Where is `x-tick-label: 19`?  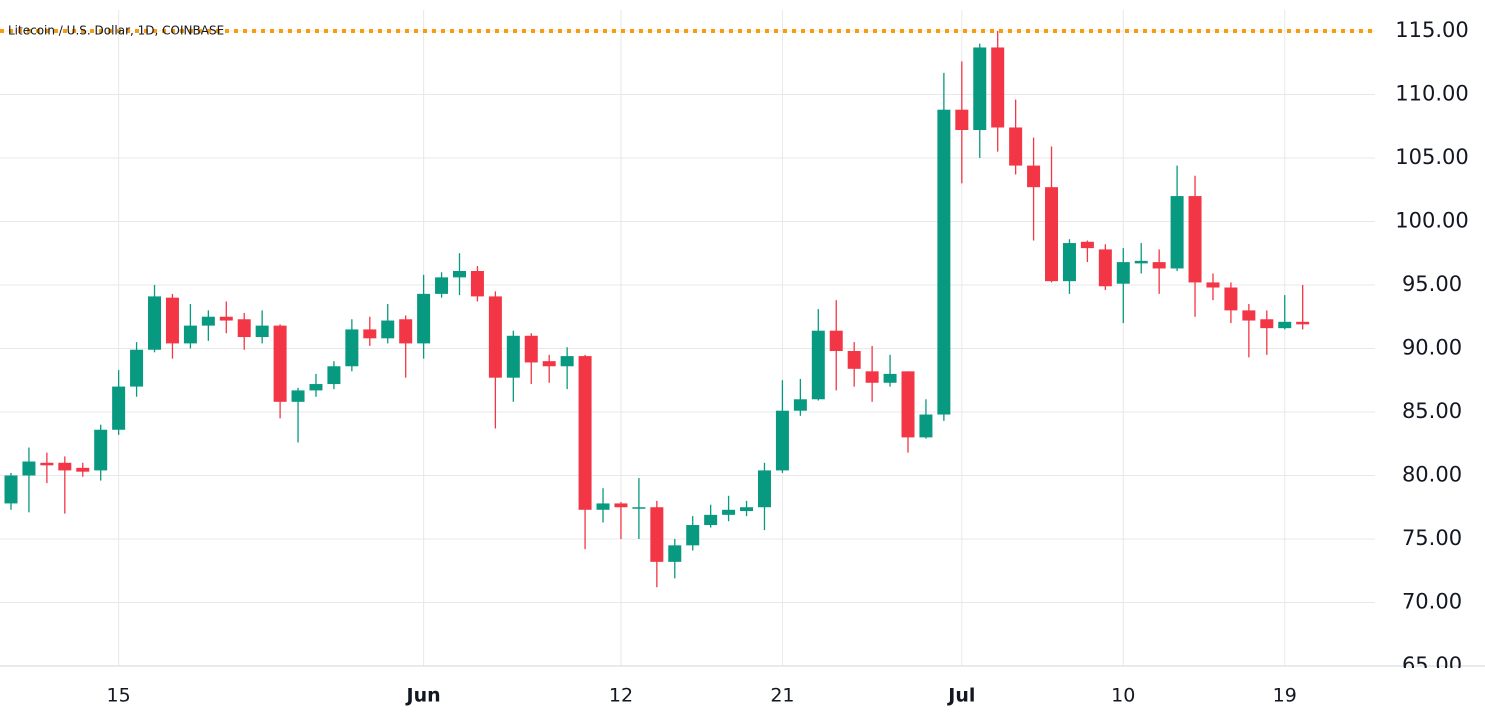
x-tick-label: 19 is located at coordinates (1285, 696).